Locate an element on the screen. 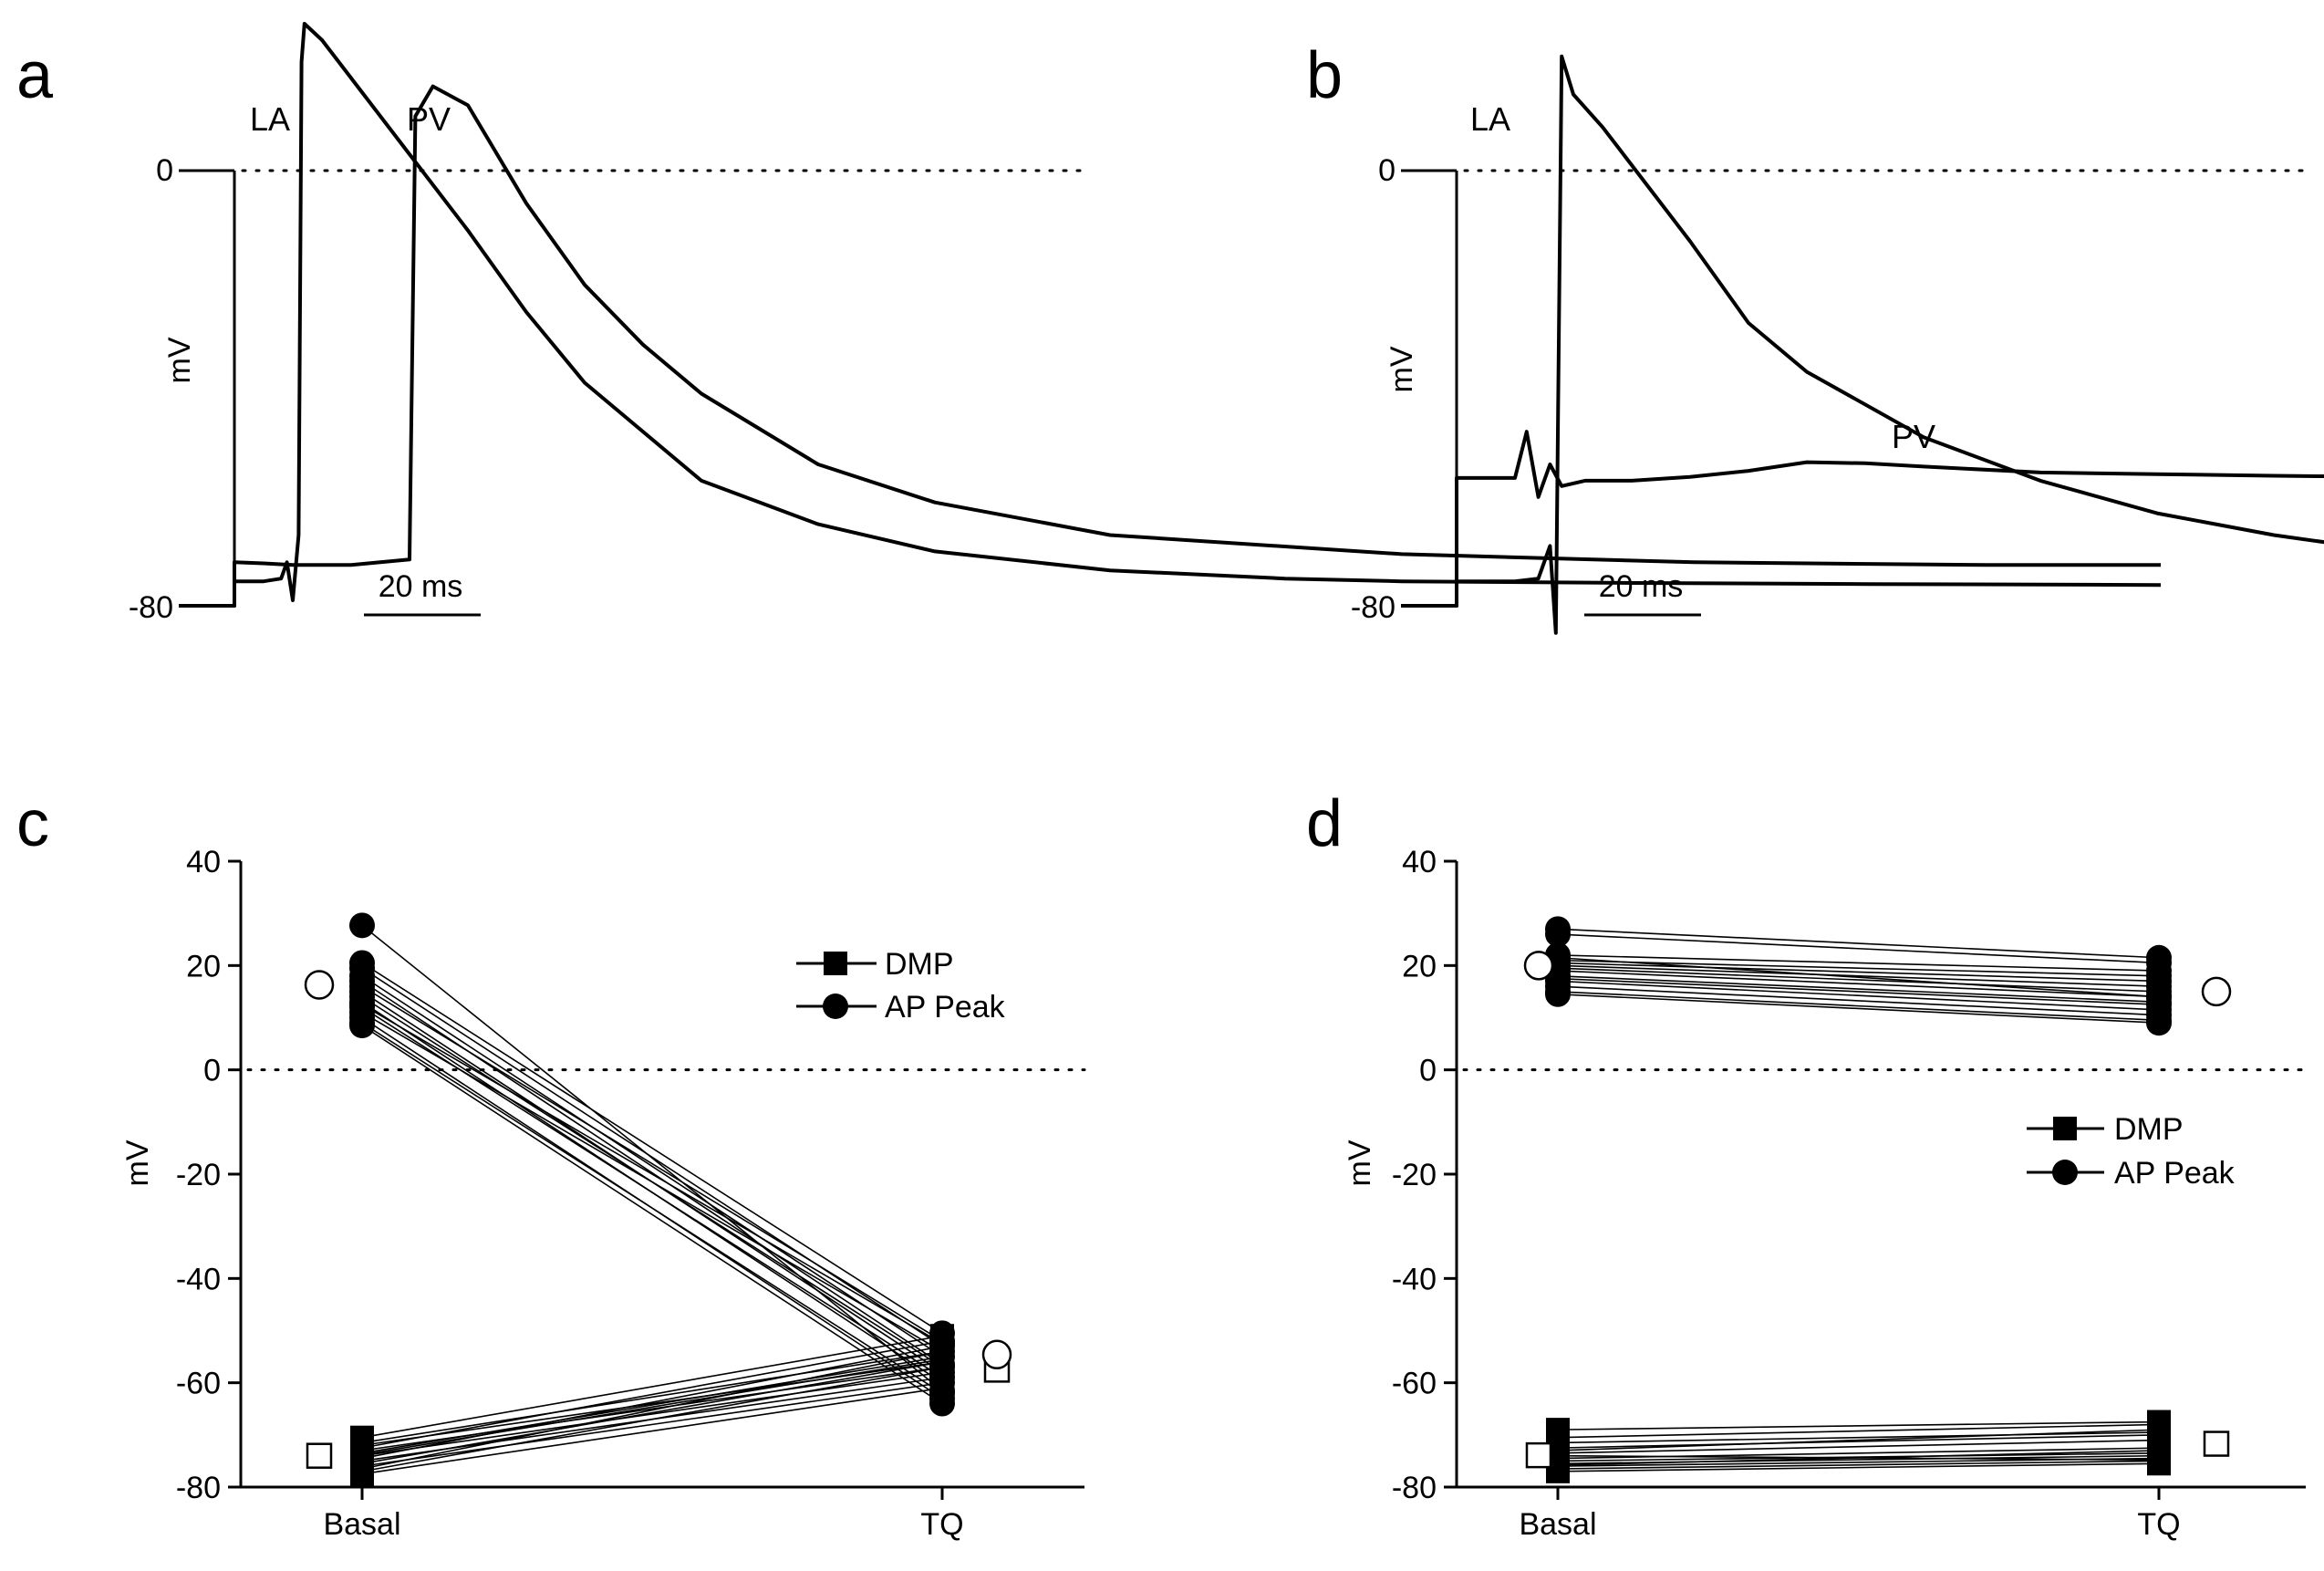  panel-c-dmp-point is located at coordinates (362, 1454).